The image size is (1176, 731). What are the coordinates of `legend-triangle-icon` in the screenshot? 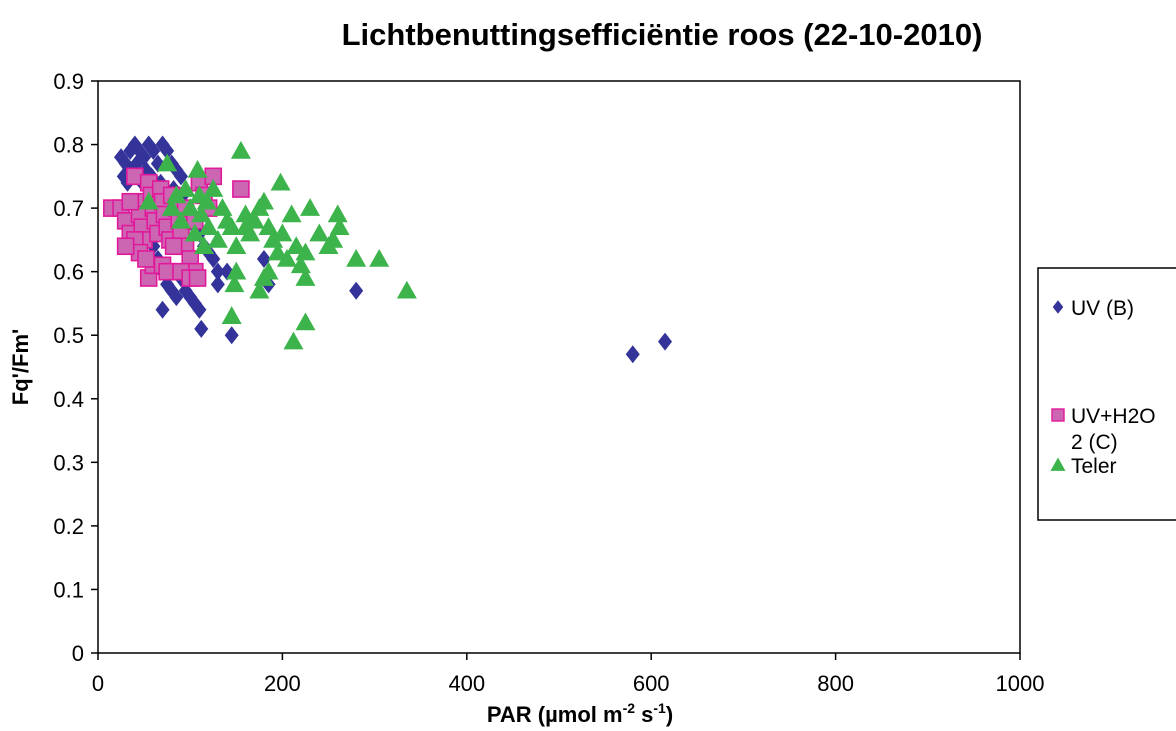 It's located at (1058, 464).